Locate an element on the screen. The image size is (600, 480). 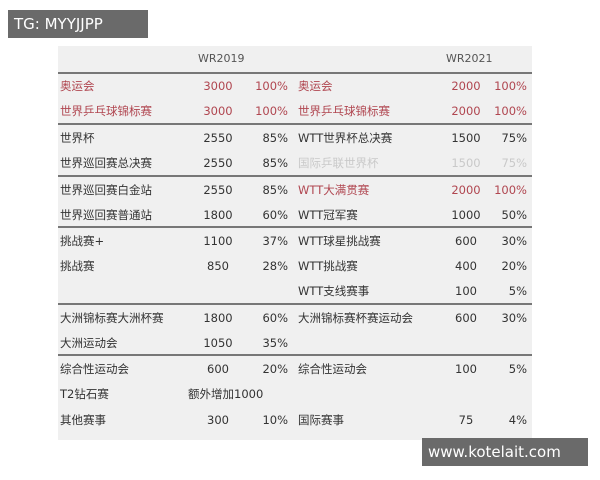
event-2019: 大洲运动会 is located at coordinates (89, 343).